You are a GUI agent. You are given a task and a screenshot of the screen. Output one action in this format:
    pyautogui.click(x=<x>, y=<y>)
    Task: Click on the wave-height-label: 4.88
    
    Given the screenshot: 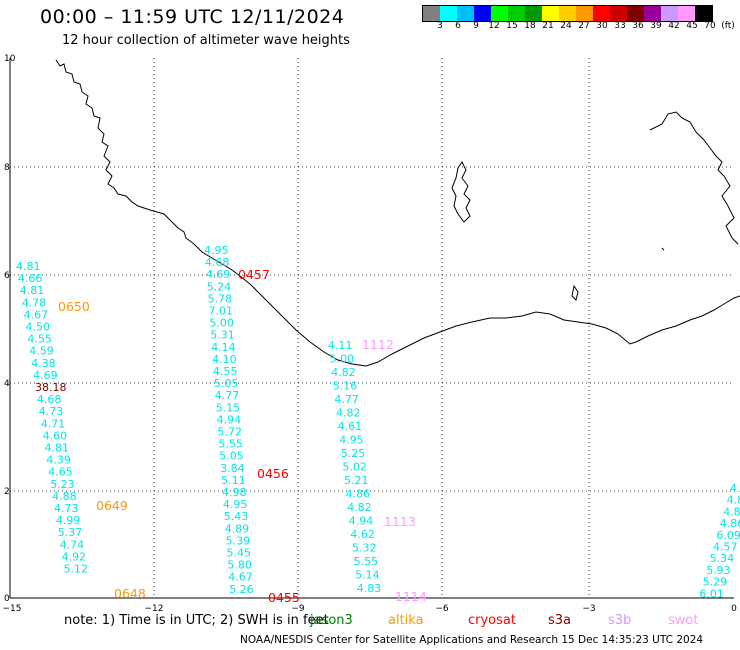 What is the action you would take?
    pyautogui.click(x=64, y=496)
    